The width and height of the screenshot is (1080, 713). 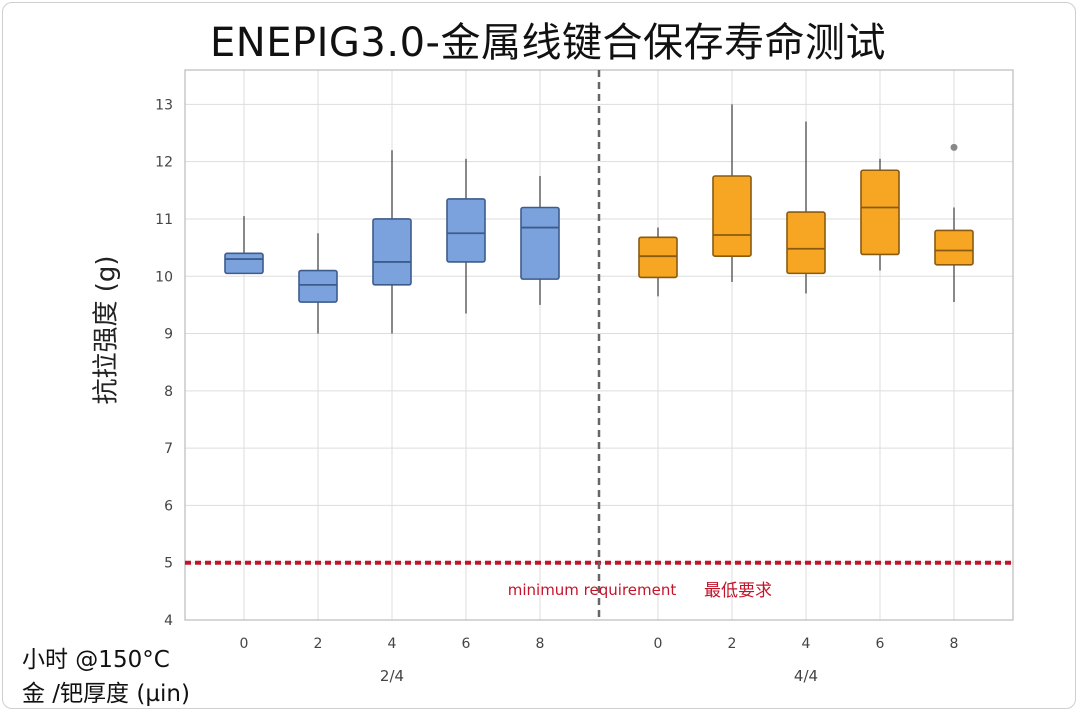 What do you see at coordinates (168, 506) in the screenshot?
I see `y-tick-label: 6` at bounding box center [168, 506].